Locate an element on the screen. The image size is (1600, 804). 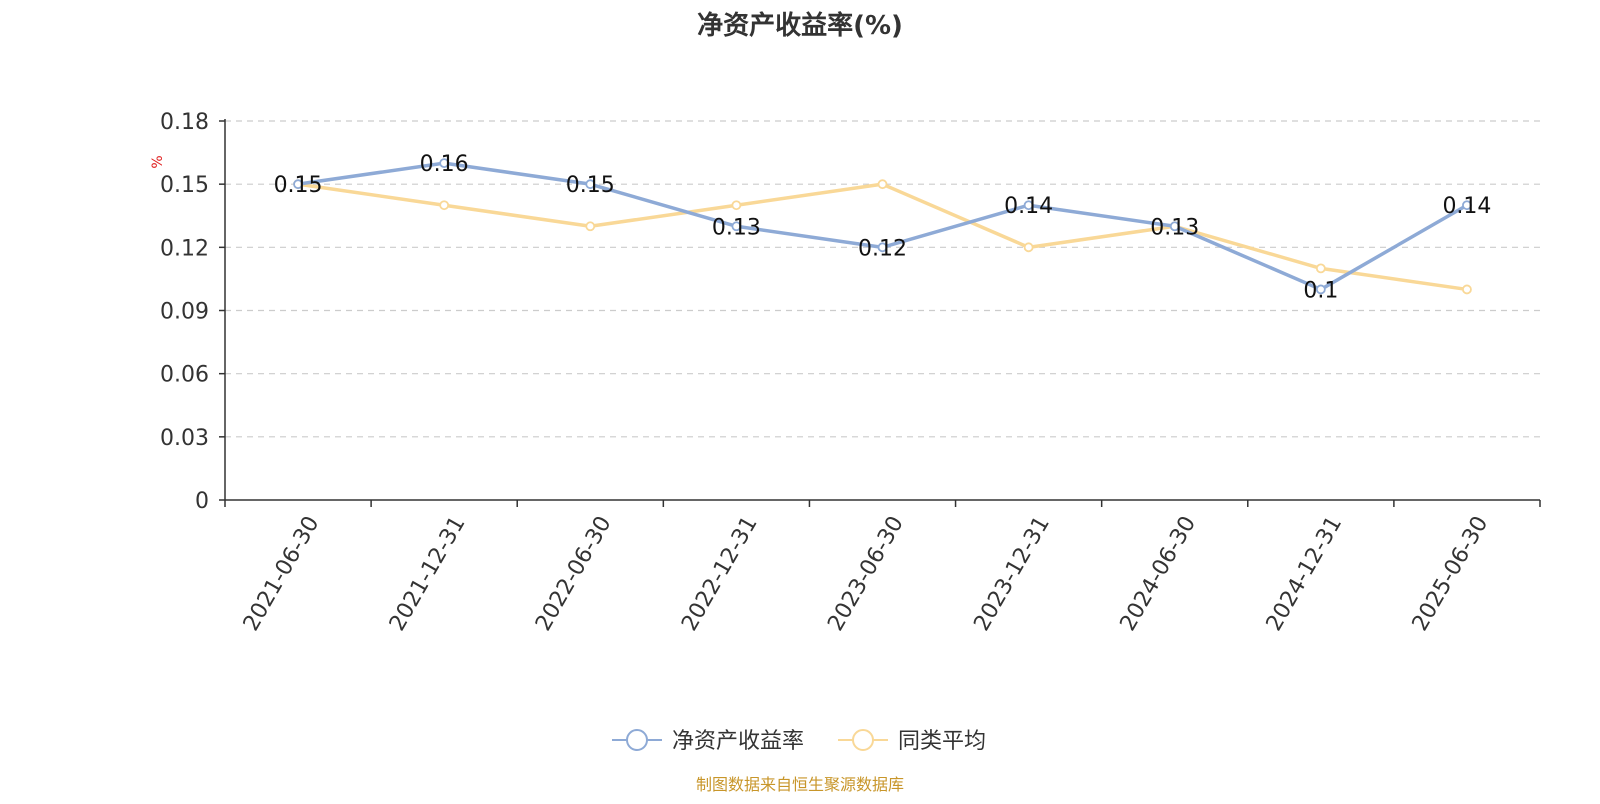
y-tick-label: 0.03 is located at coordinates (184, 438).